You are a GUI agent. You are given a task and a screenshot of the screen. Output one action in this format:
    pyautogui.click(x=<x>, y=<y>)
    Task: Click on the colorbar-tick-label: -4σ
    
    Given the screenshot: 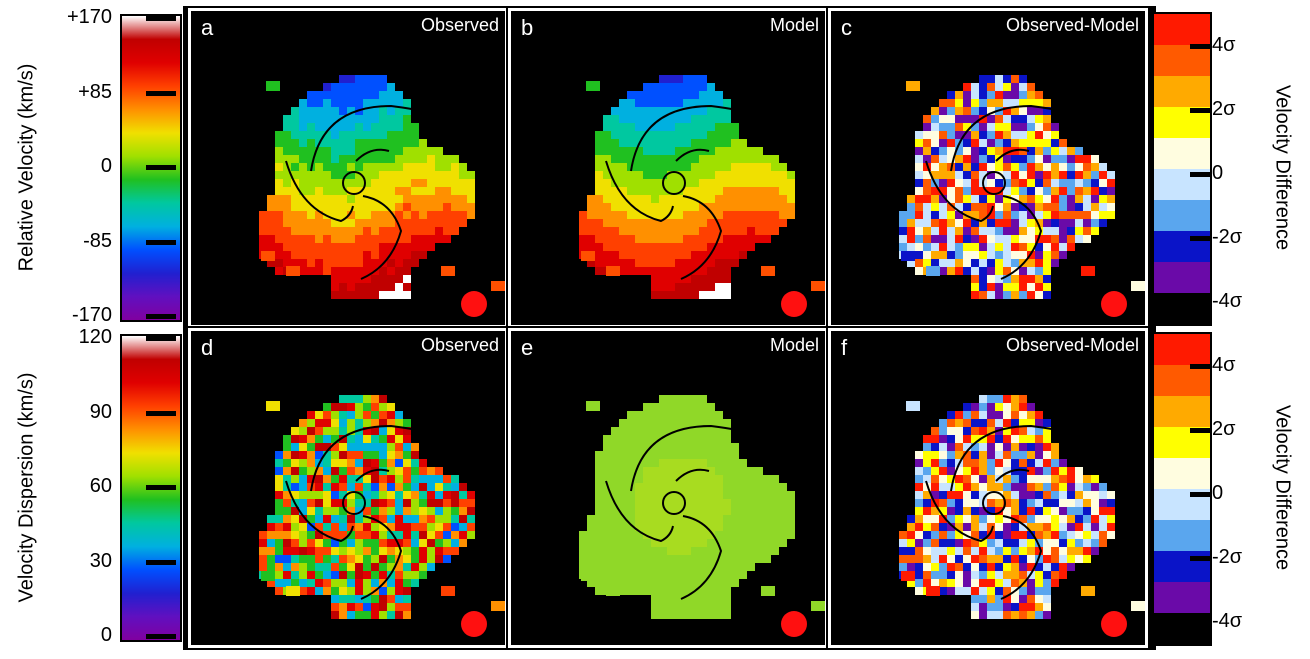 What is the action you would take?
    pyautogui.click(x=1227, y=621)
    